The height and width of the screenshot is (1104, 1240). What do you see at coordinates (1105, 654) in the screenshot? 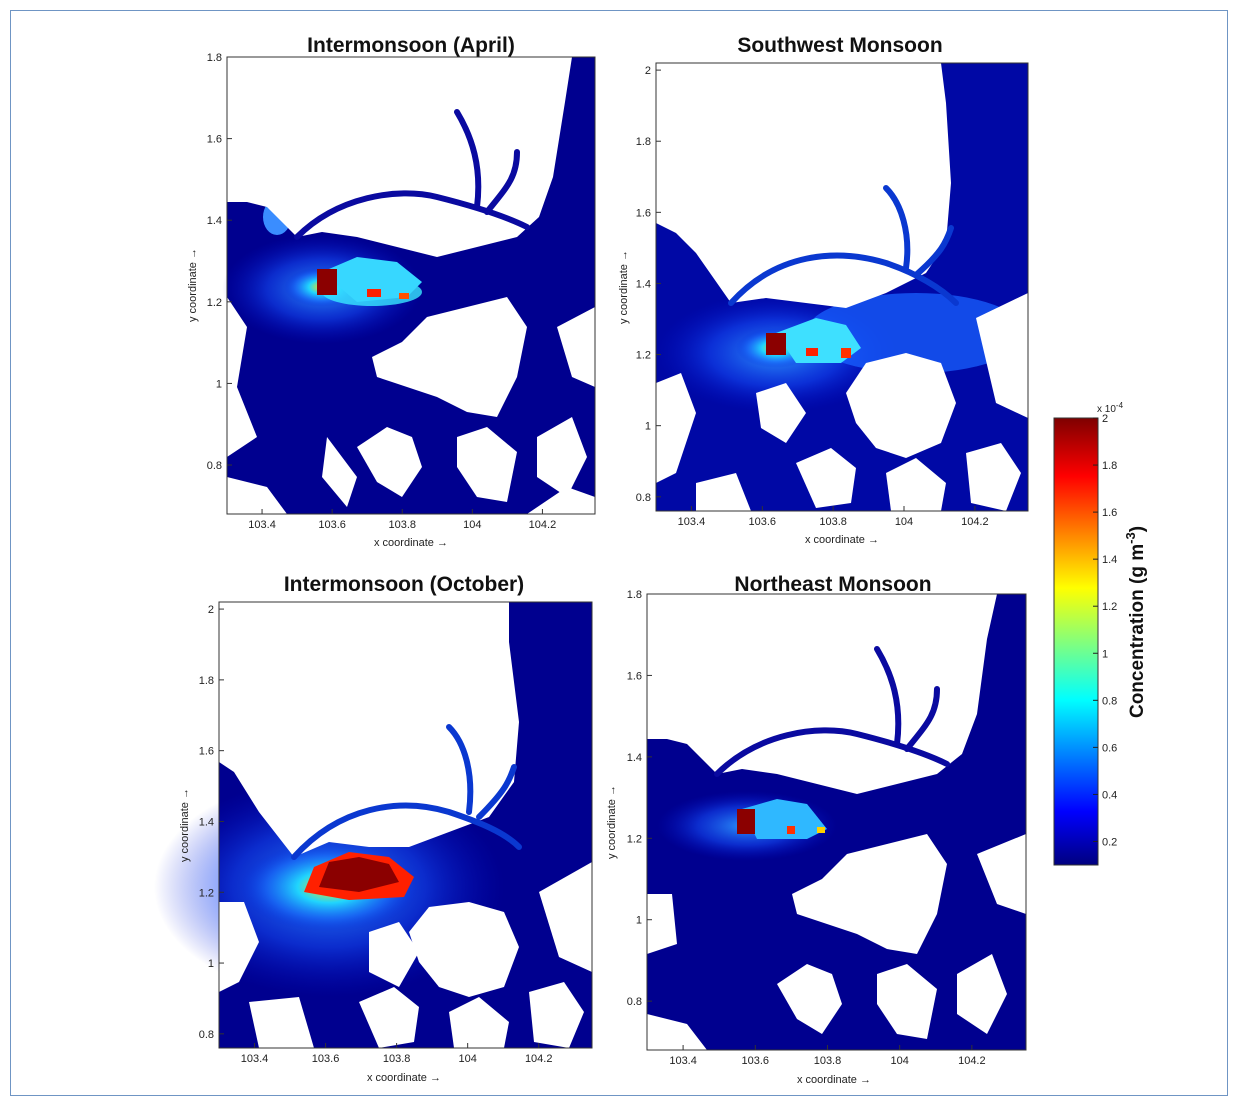
I see `colorbar-tick-label: 1` at bounding box center [1105, 654].